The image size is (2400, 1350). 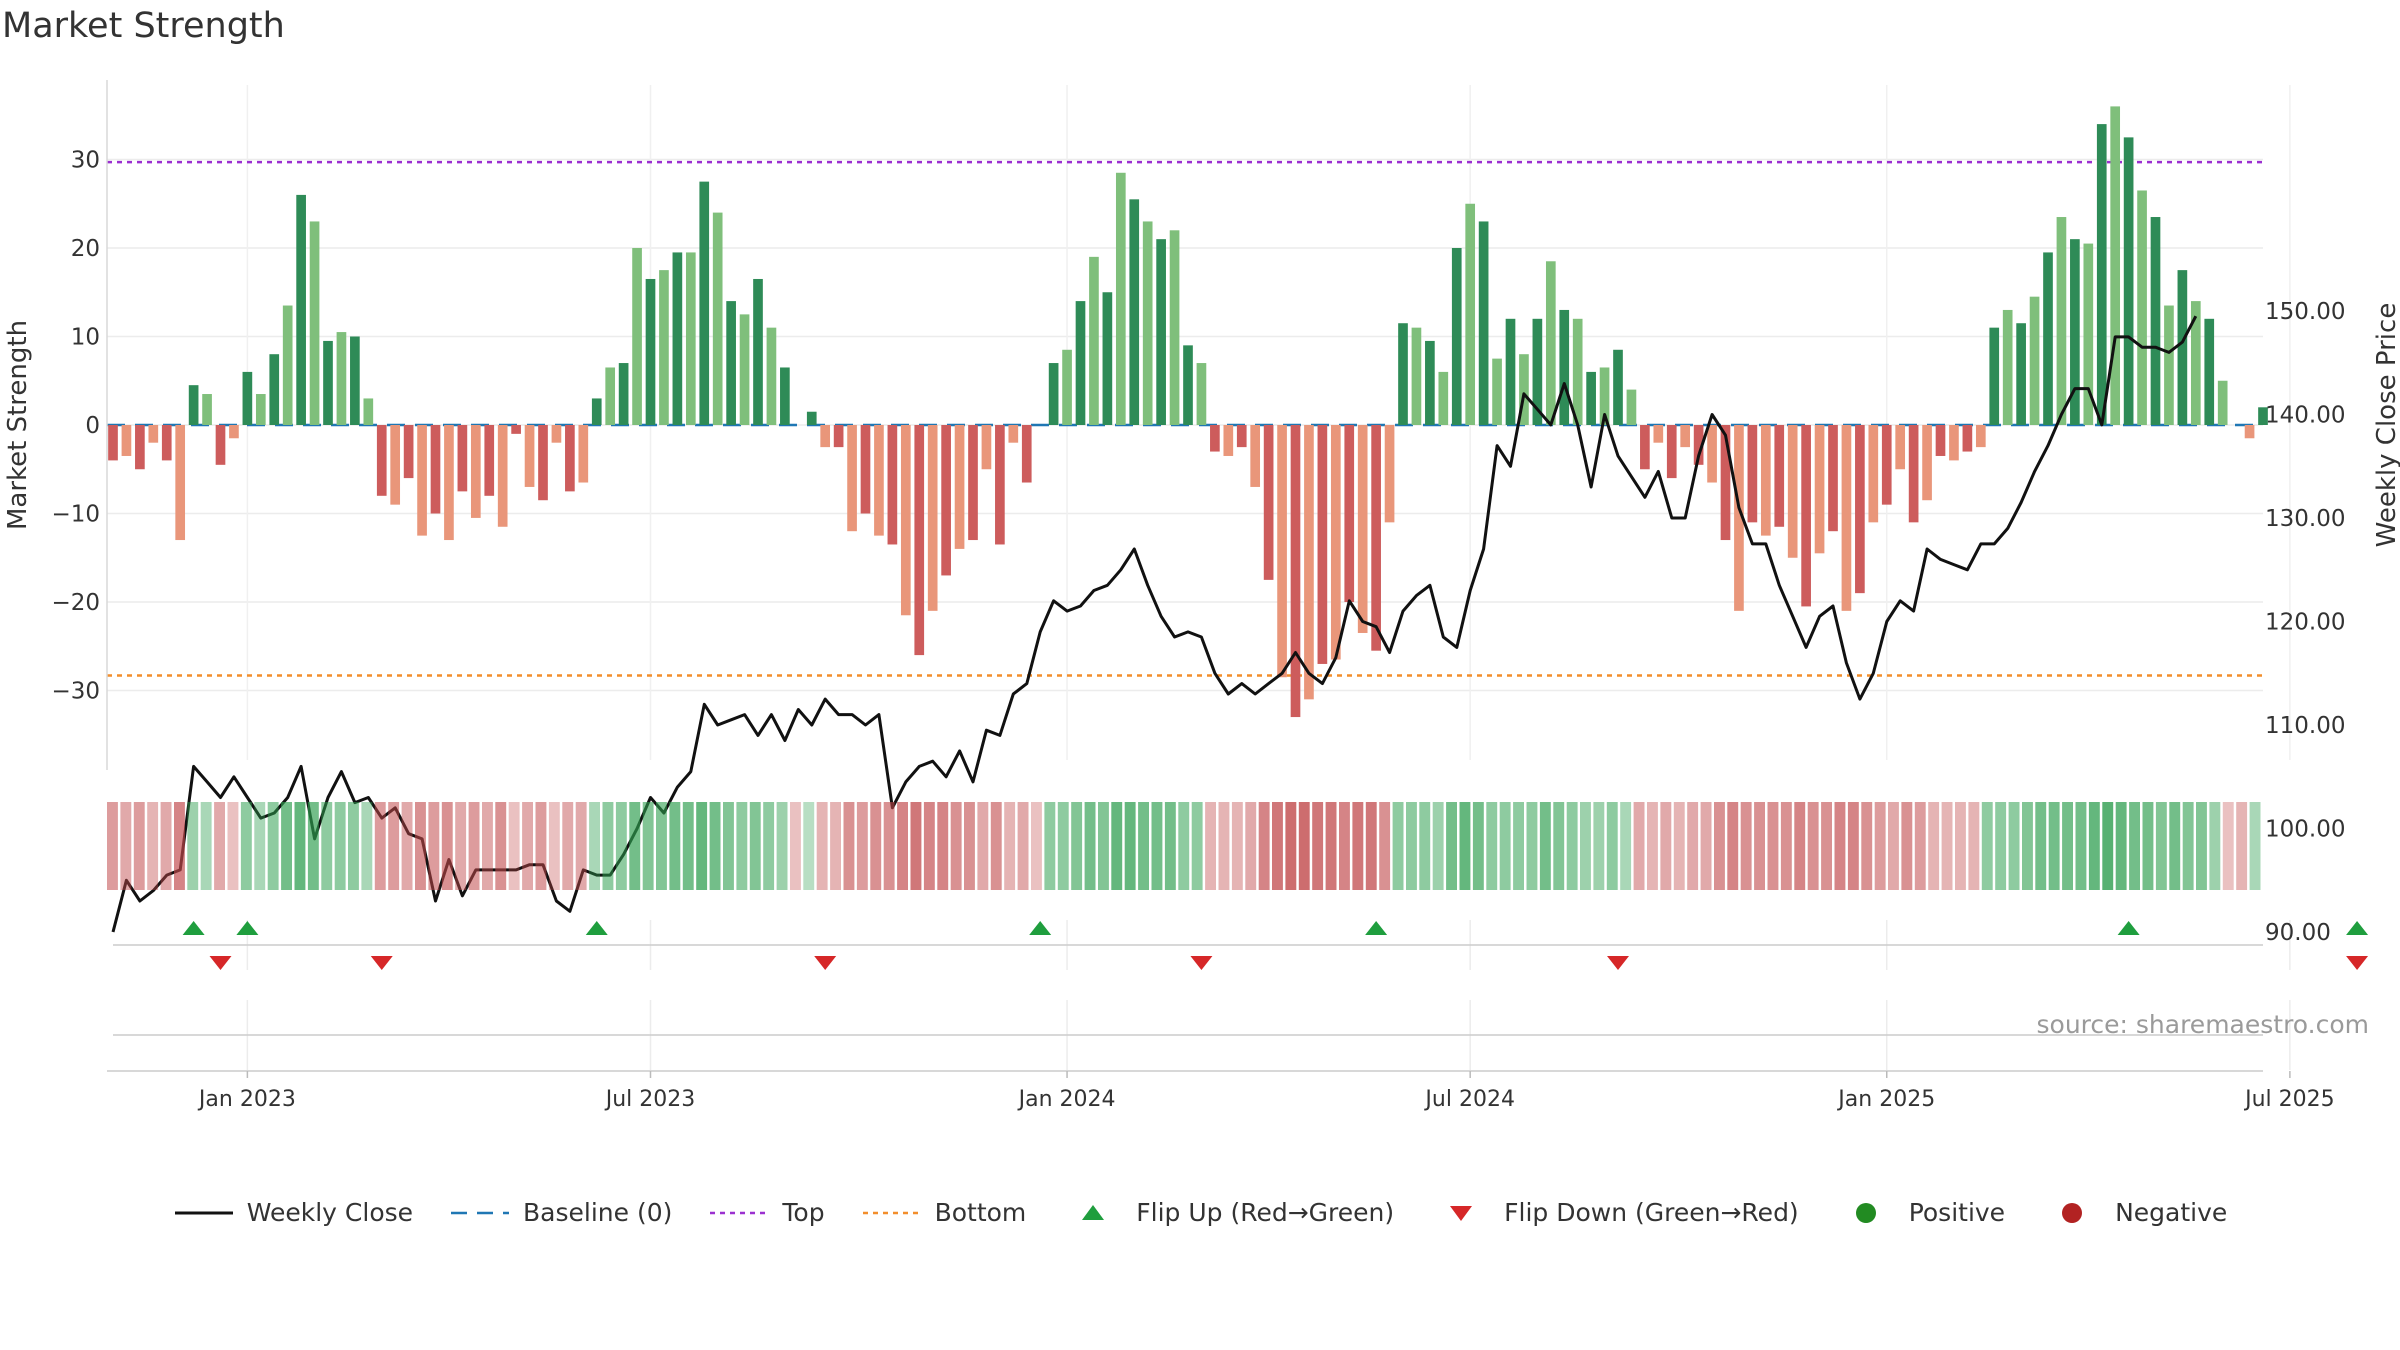 I want to click on legend-label: Positive, so click(x=1957, y=1212).